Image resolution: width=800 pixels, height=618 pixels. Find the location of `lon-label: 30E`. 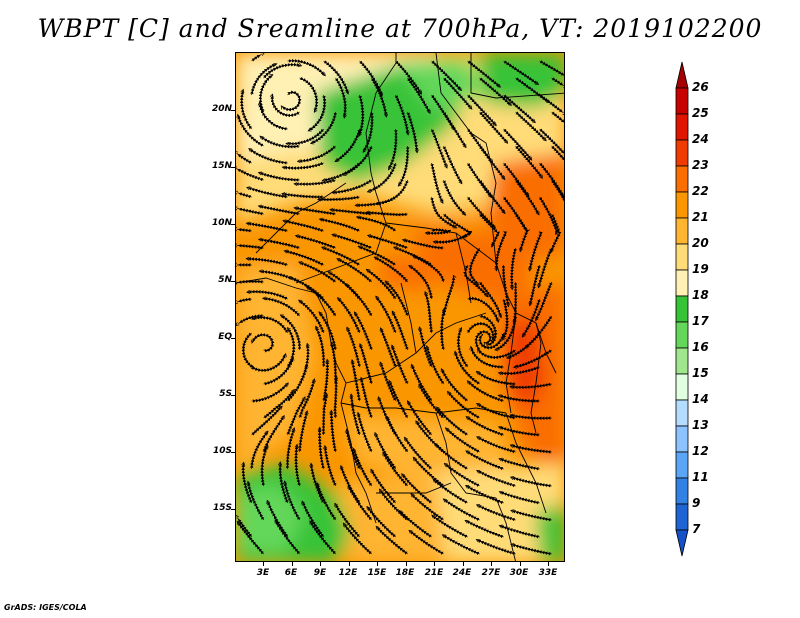

lon-label: 30E is located at coordinates (519, 573).